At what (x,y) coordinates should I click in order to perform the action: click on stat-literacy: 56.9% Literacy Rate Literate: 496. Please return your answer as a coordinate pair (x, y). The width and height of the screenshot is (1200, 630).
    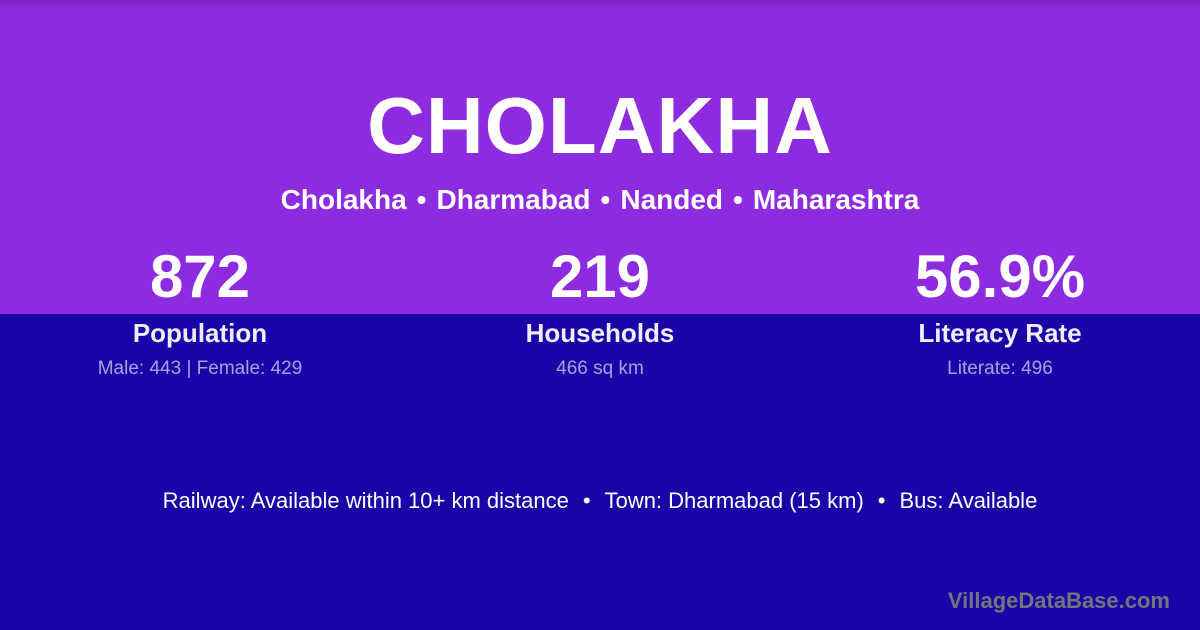
    Looking at the image, I should click on (1000, 313).